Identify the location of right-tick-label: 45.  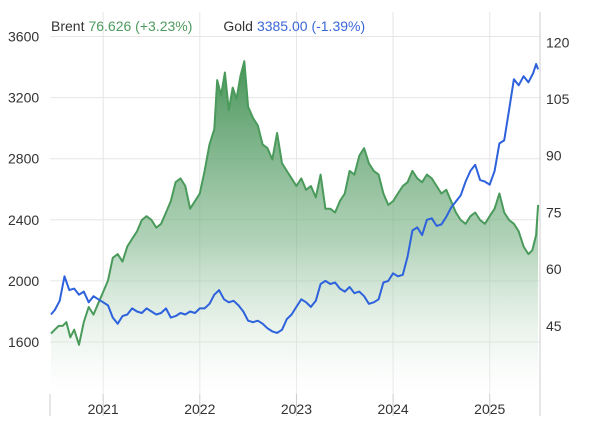
(554, 326).